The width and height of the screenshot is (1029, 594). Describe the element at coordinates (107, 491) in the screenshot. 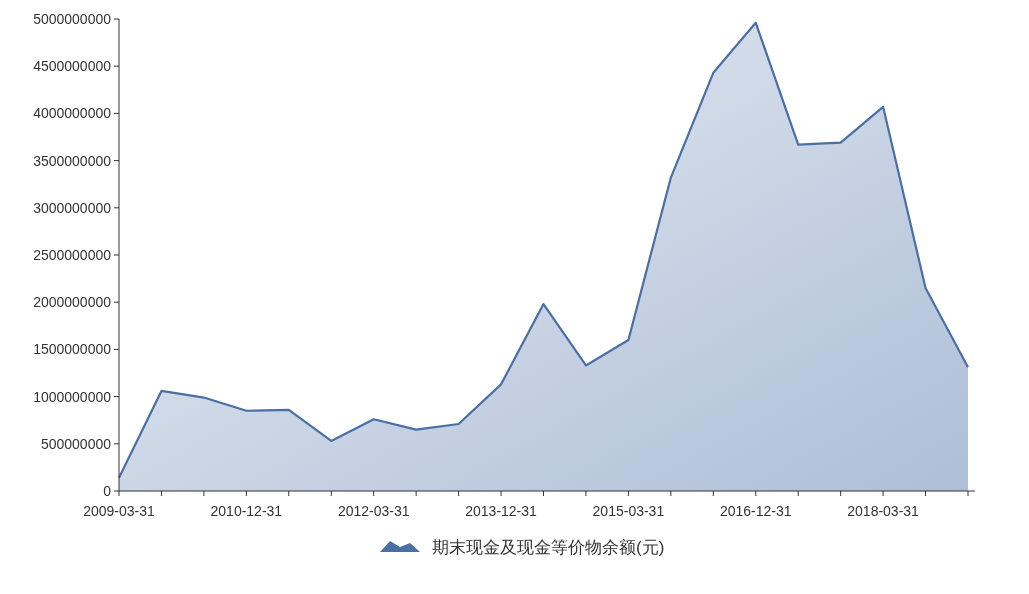

I see `y-tick-label: 0` at that location.